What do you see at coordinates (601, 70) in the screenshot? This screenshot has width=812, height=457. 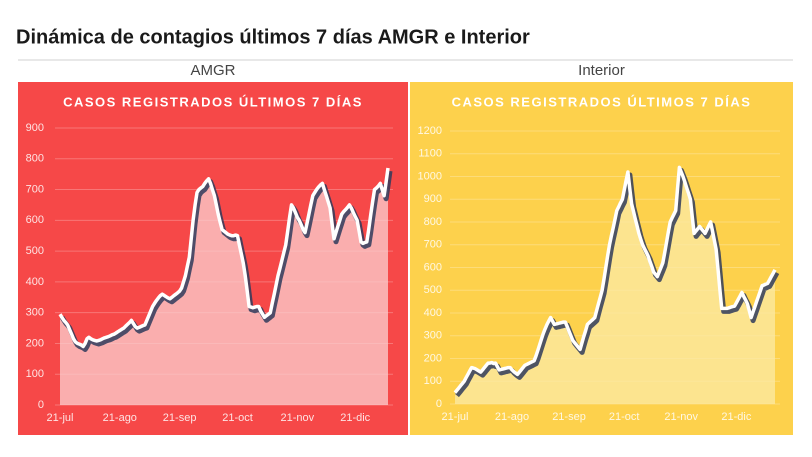 I see `panel-label: Interior` at bounding box center [601, 70].